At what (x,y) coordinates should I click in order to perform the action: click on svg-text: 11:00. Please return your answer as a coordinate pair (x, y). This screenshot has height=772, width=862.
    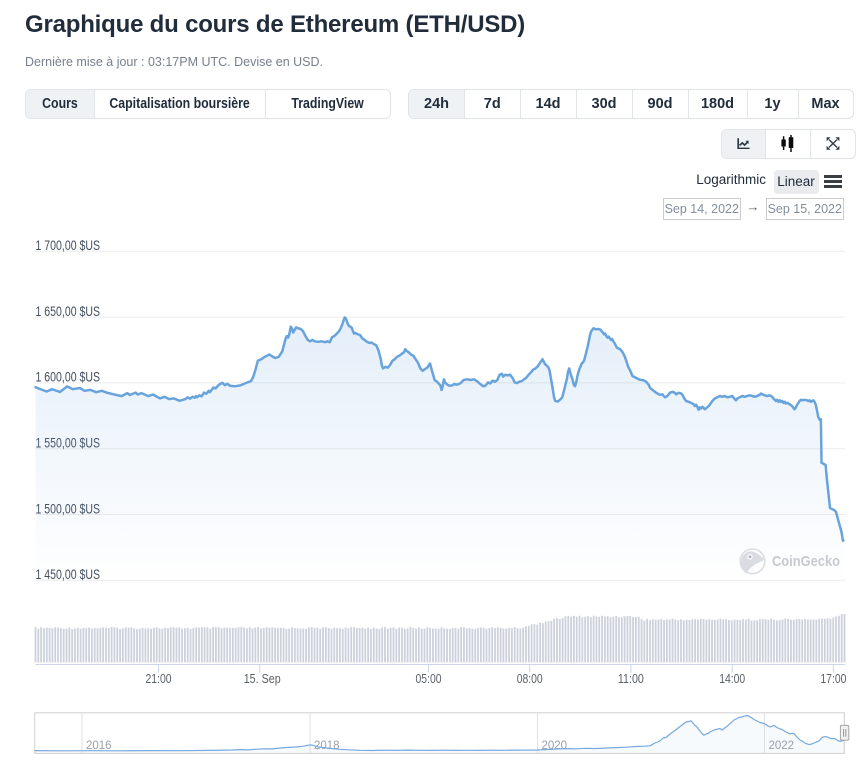
    Looking at the image, I should click on (631, 679).